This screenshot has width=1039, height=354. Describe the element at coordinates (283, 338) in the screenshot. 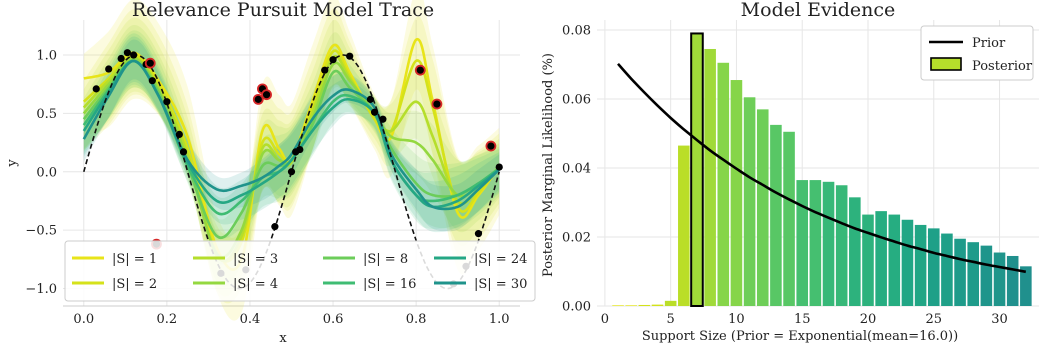

I see `left-x-axis-label: x` at that location.